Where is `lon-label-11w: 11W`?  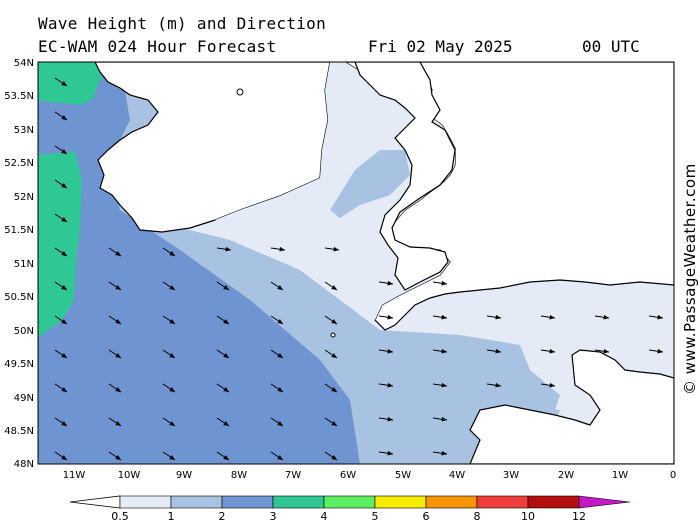 lon-label-11w: 11W is located at coordinates (74, 475).